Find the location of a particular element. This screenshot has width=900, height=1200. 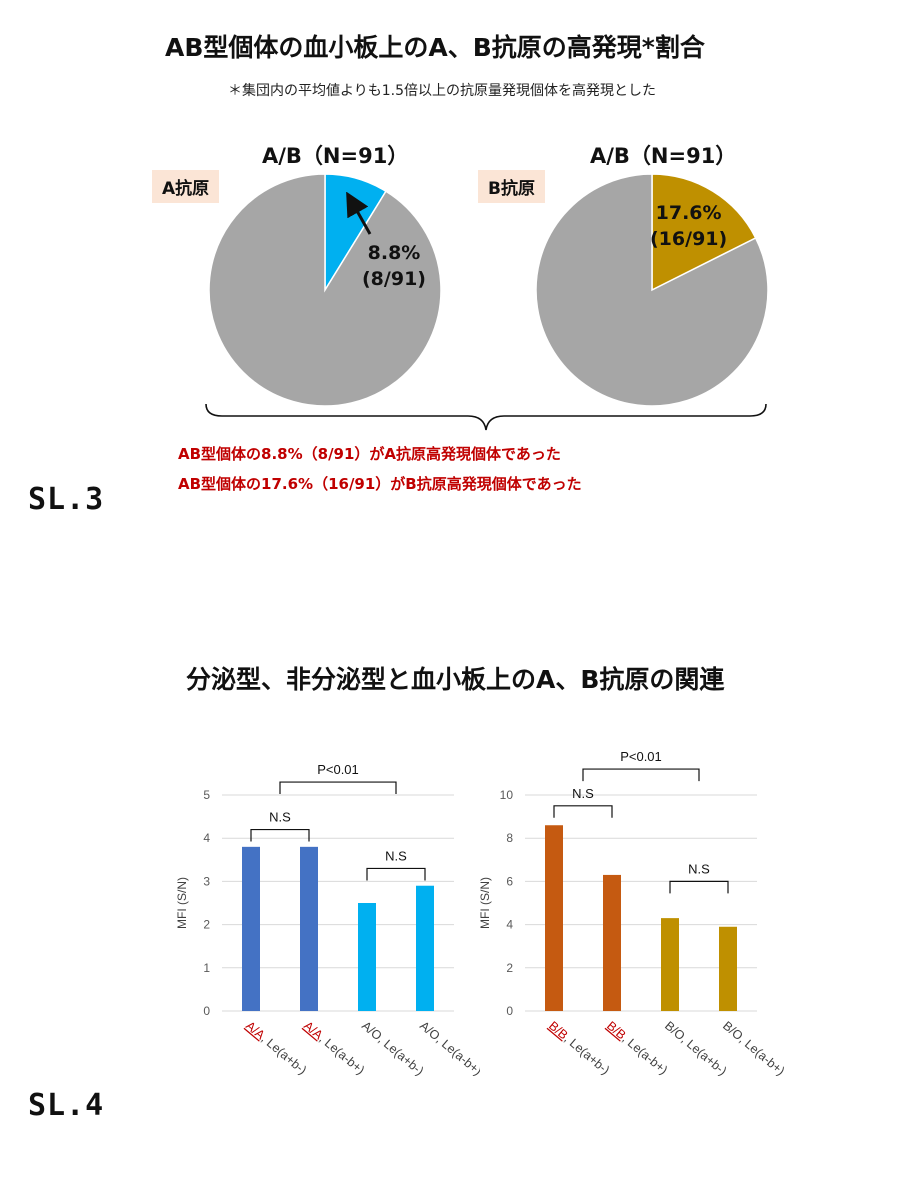

bar-b-xtick-label: B/B, Le(a-b+) is located at coordinates (637, 1048).